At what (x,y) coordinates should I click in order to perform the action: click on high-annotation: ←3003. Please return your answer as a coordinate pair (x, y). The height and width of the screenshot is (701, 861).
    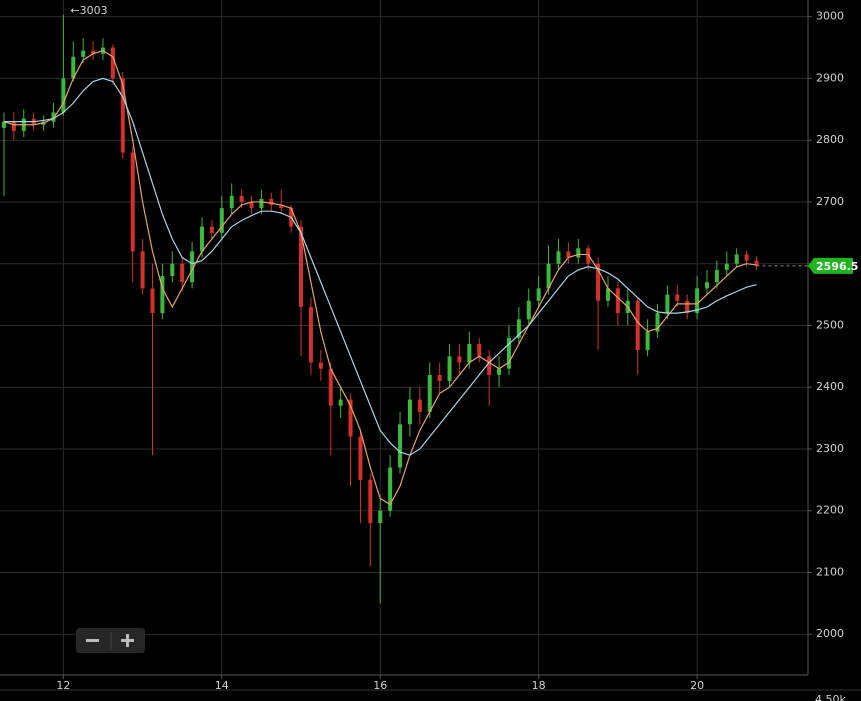
    Looking at the image, I should click on (88, 10).